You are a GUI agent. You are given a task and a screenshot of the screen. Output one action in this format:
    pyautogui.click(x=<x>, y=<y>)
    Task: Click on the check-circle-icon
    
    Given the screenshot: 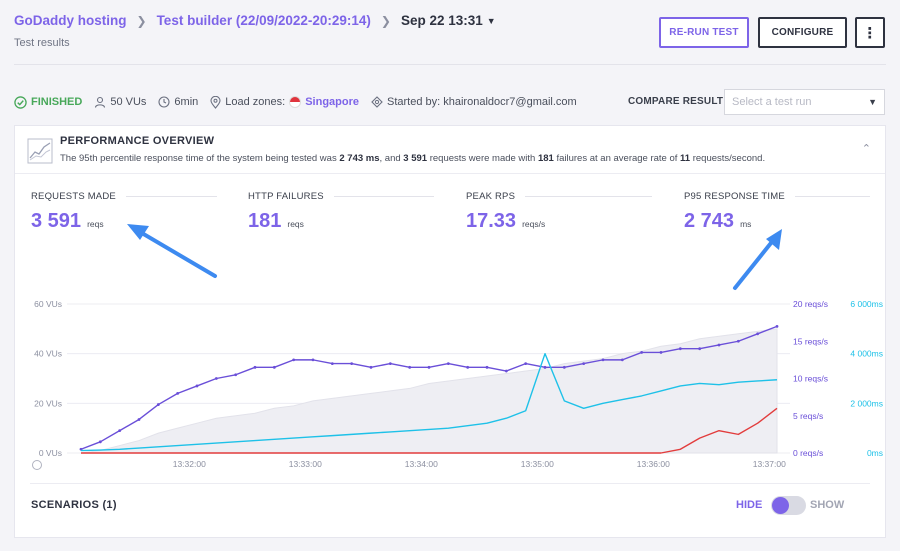 What is the action you would take?
    pyautogui.click(x=20, y=102)
    